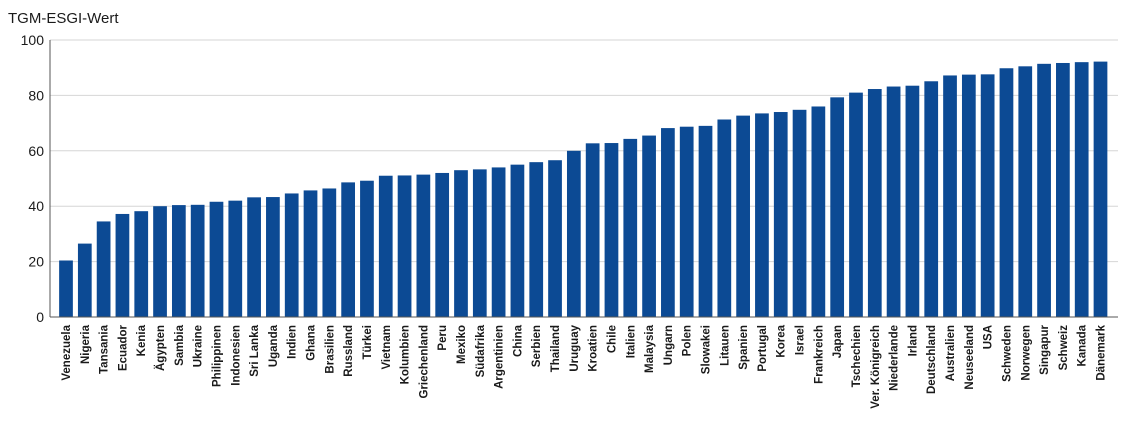 Image resolution: width=1135 pixels, height=428 pixels. I want to click on x-tick-label: Malaysia, so click(650, 348).